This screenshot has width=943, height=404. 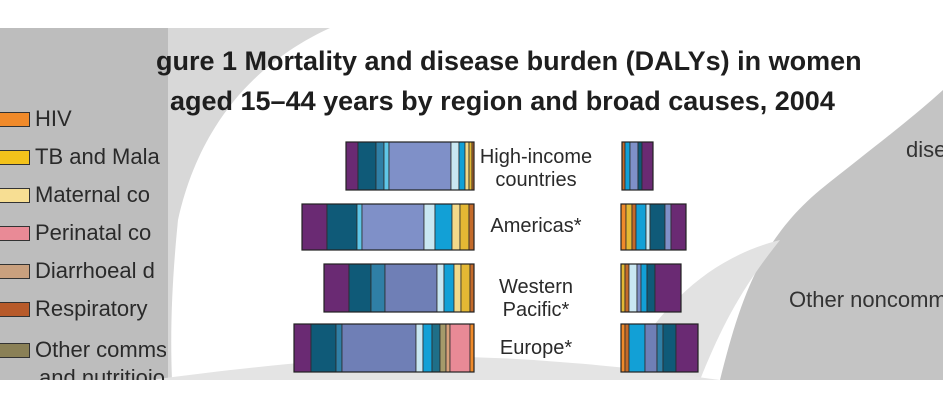 I want to click on region-label-high-income-line-1: High-income, so click(x=536, y=157).